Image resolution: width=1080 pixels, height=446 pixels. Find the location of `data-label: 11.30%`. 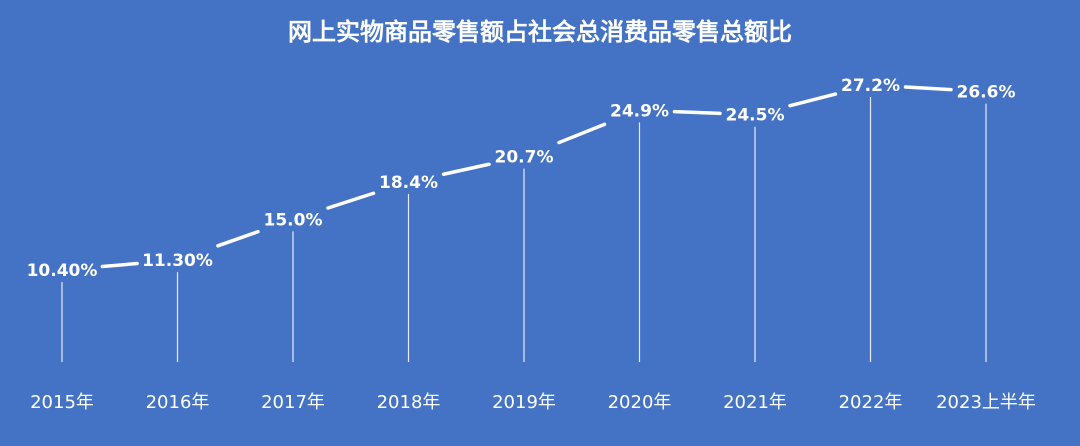

data-label: 11.30% is located at coordinates (177, 261).